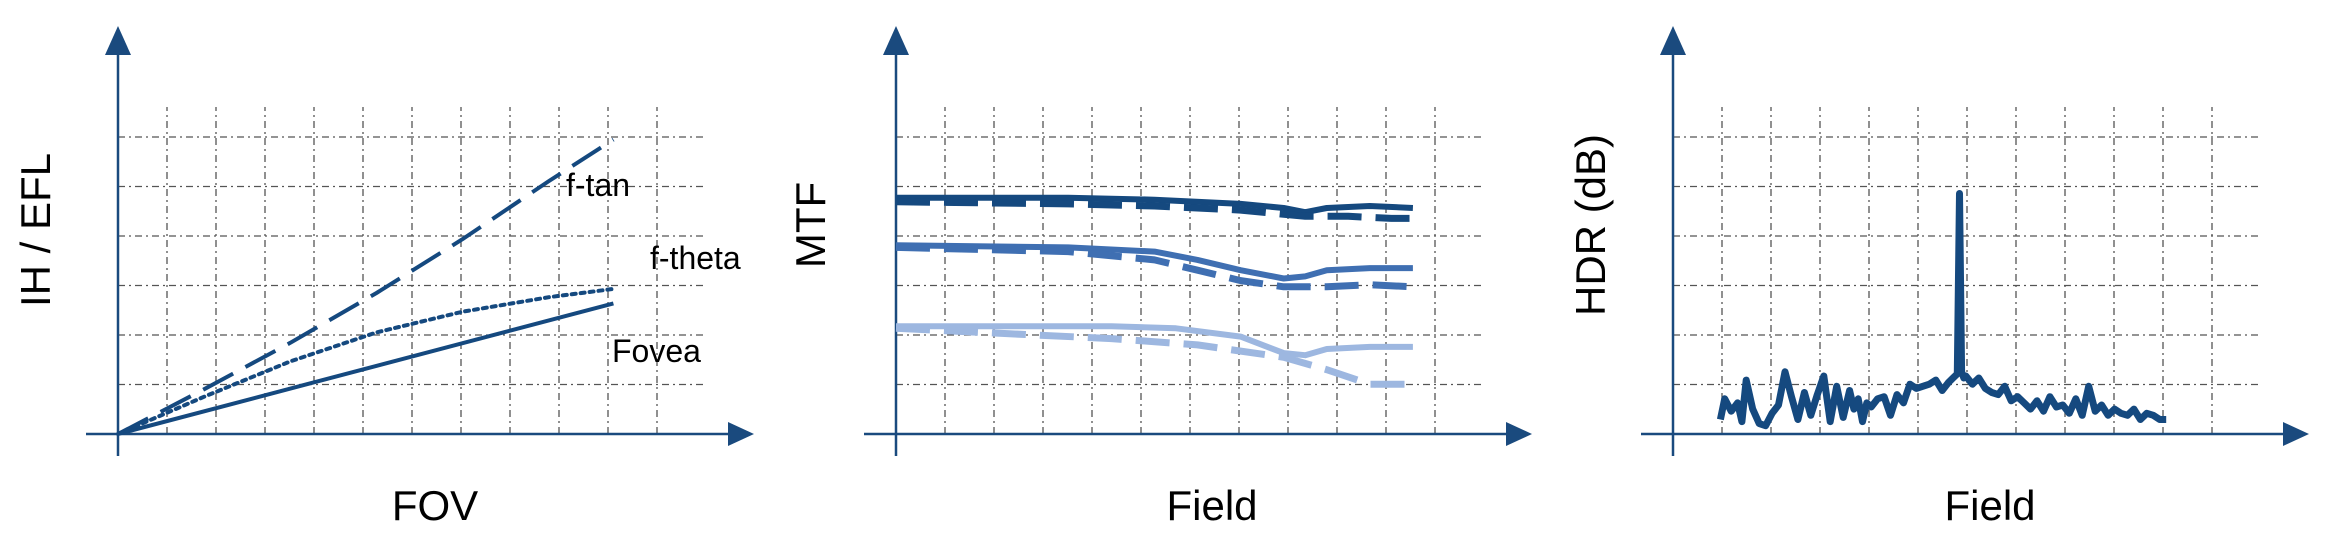 The width and height of the screenshot is (2329, 557). Describe the element at coordinates (35, 230) in the screenshot. I see `y-axis-label: IH / EFL` at that location.